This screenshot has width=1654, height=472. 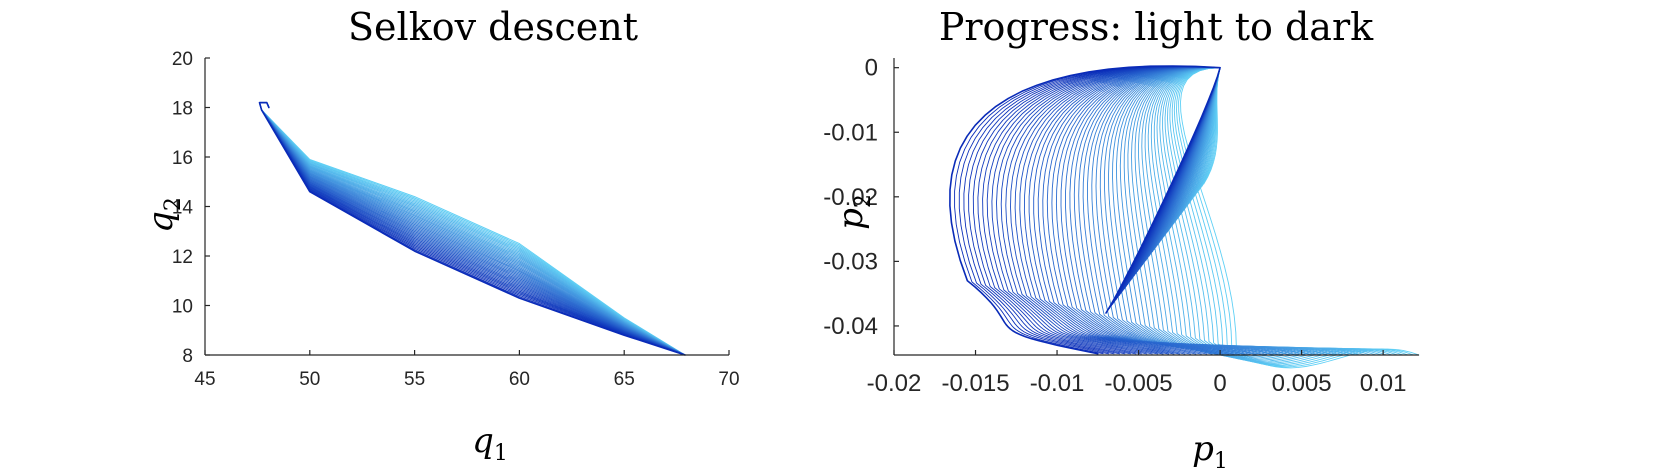 What do you see at coordinates (850, 326) in the screenshot?
I see `y-tick-label: -0.04` at bounding box center [850, 326].